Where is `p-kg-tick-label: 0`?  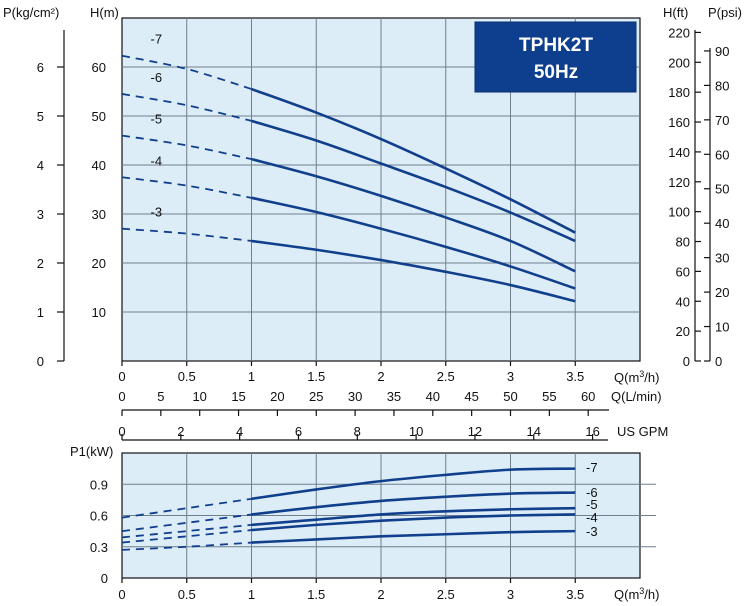 p-kg-tick-label: 0 is located at coordinates (40, 361).